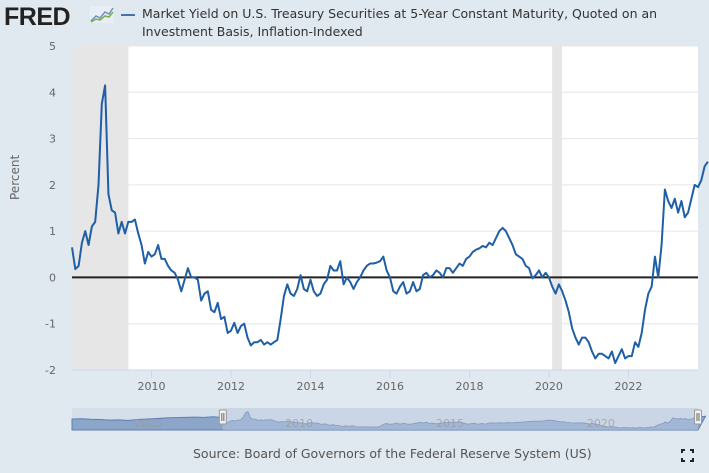 This screenshot has width=709, height=473. Describe the element at coordinates (37, 17) in the screenshot. I see `fred-logo: FRED` at that location.